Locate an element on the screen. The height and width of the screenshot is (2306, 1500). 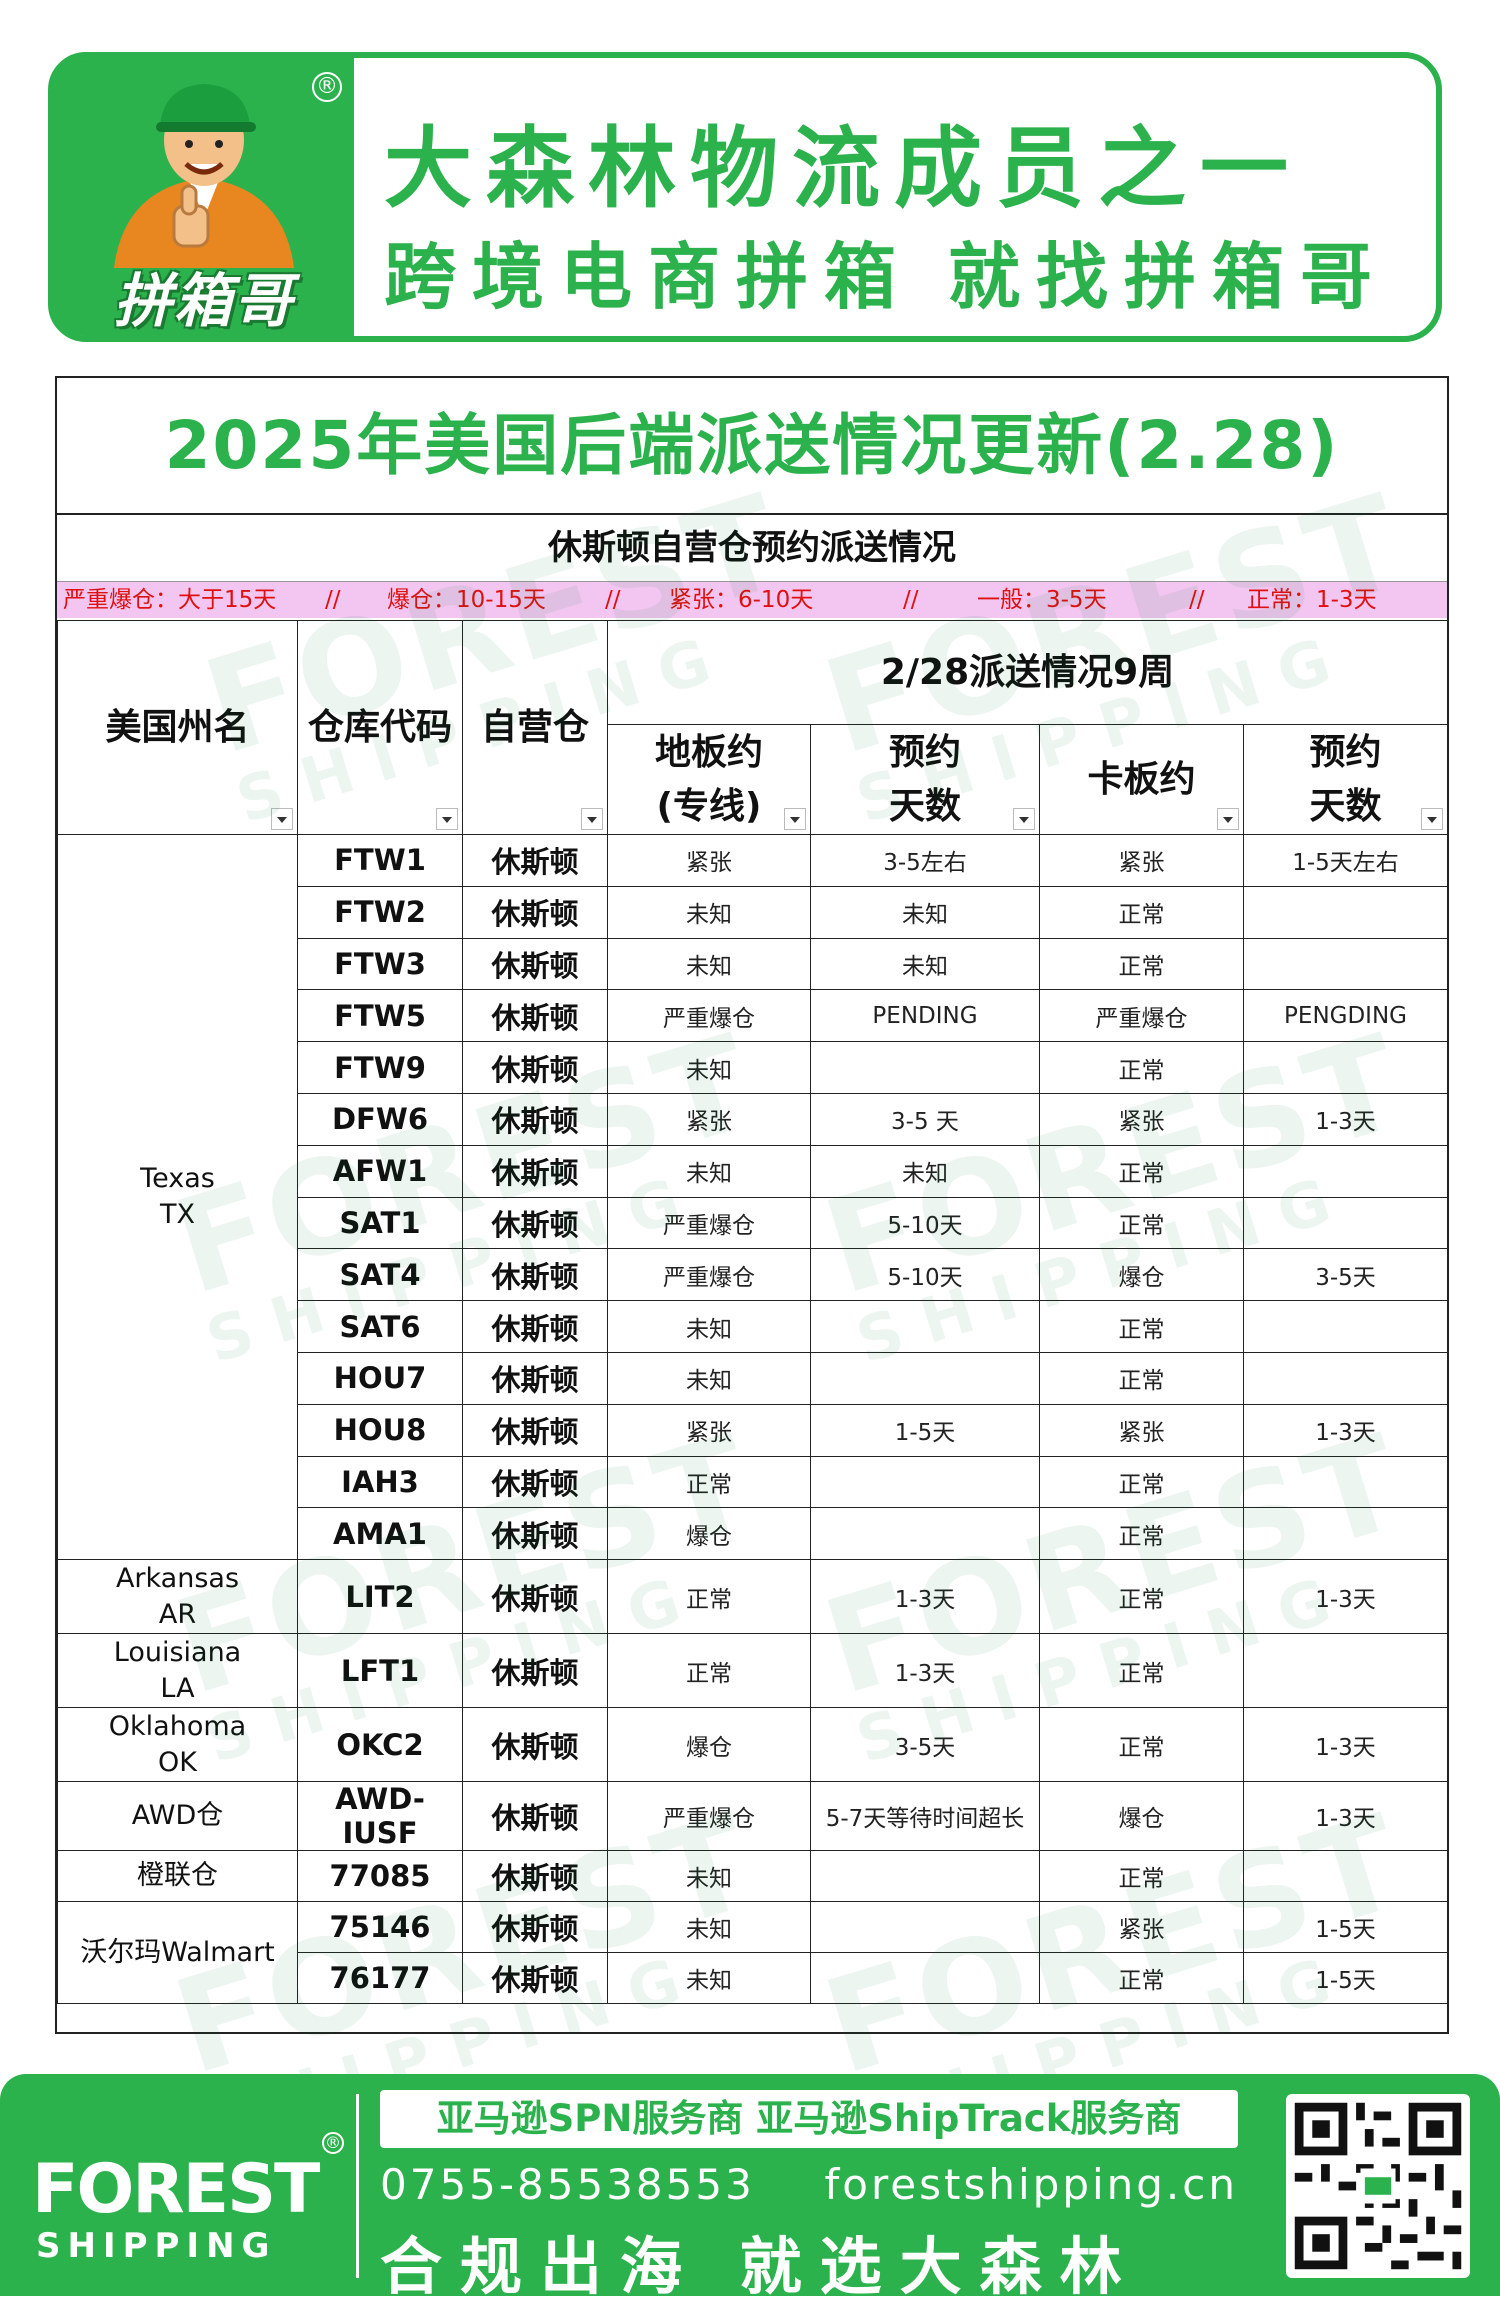
warehouse-code-cell: FTW2 is located at coordinates (380, 912).